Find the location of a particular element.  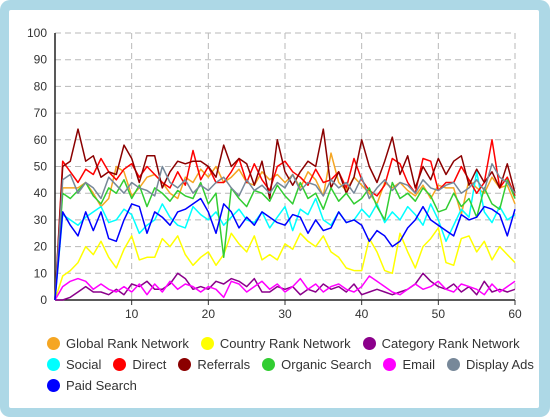

x-tick-label: 40 is located at coordinates (362, 314).